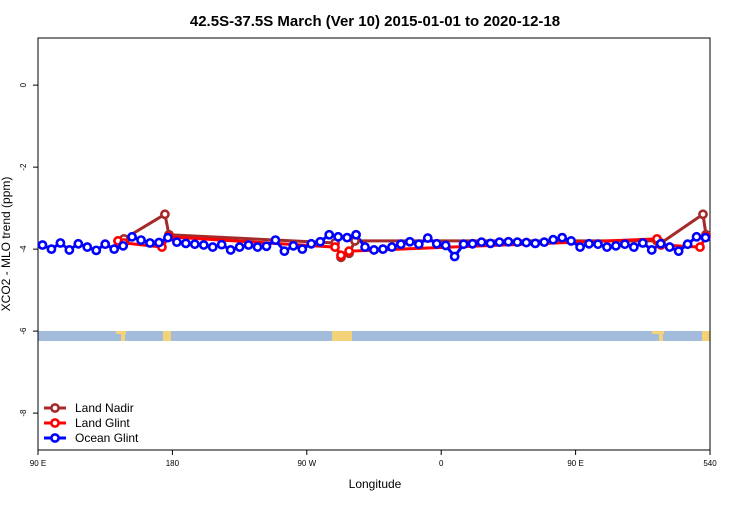 The width and height of the screenshot is (750, 505). Describe the element at coordinates (104, 408) in the screenshot. I see `legend-label: Land Nadir` at that location.